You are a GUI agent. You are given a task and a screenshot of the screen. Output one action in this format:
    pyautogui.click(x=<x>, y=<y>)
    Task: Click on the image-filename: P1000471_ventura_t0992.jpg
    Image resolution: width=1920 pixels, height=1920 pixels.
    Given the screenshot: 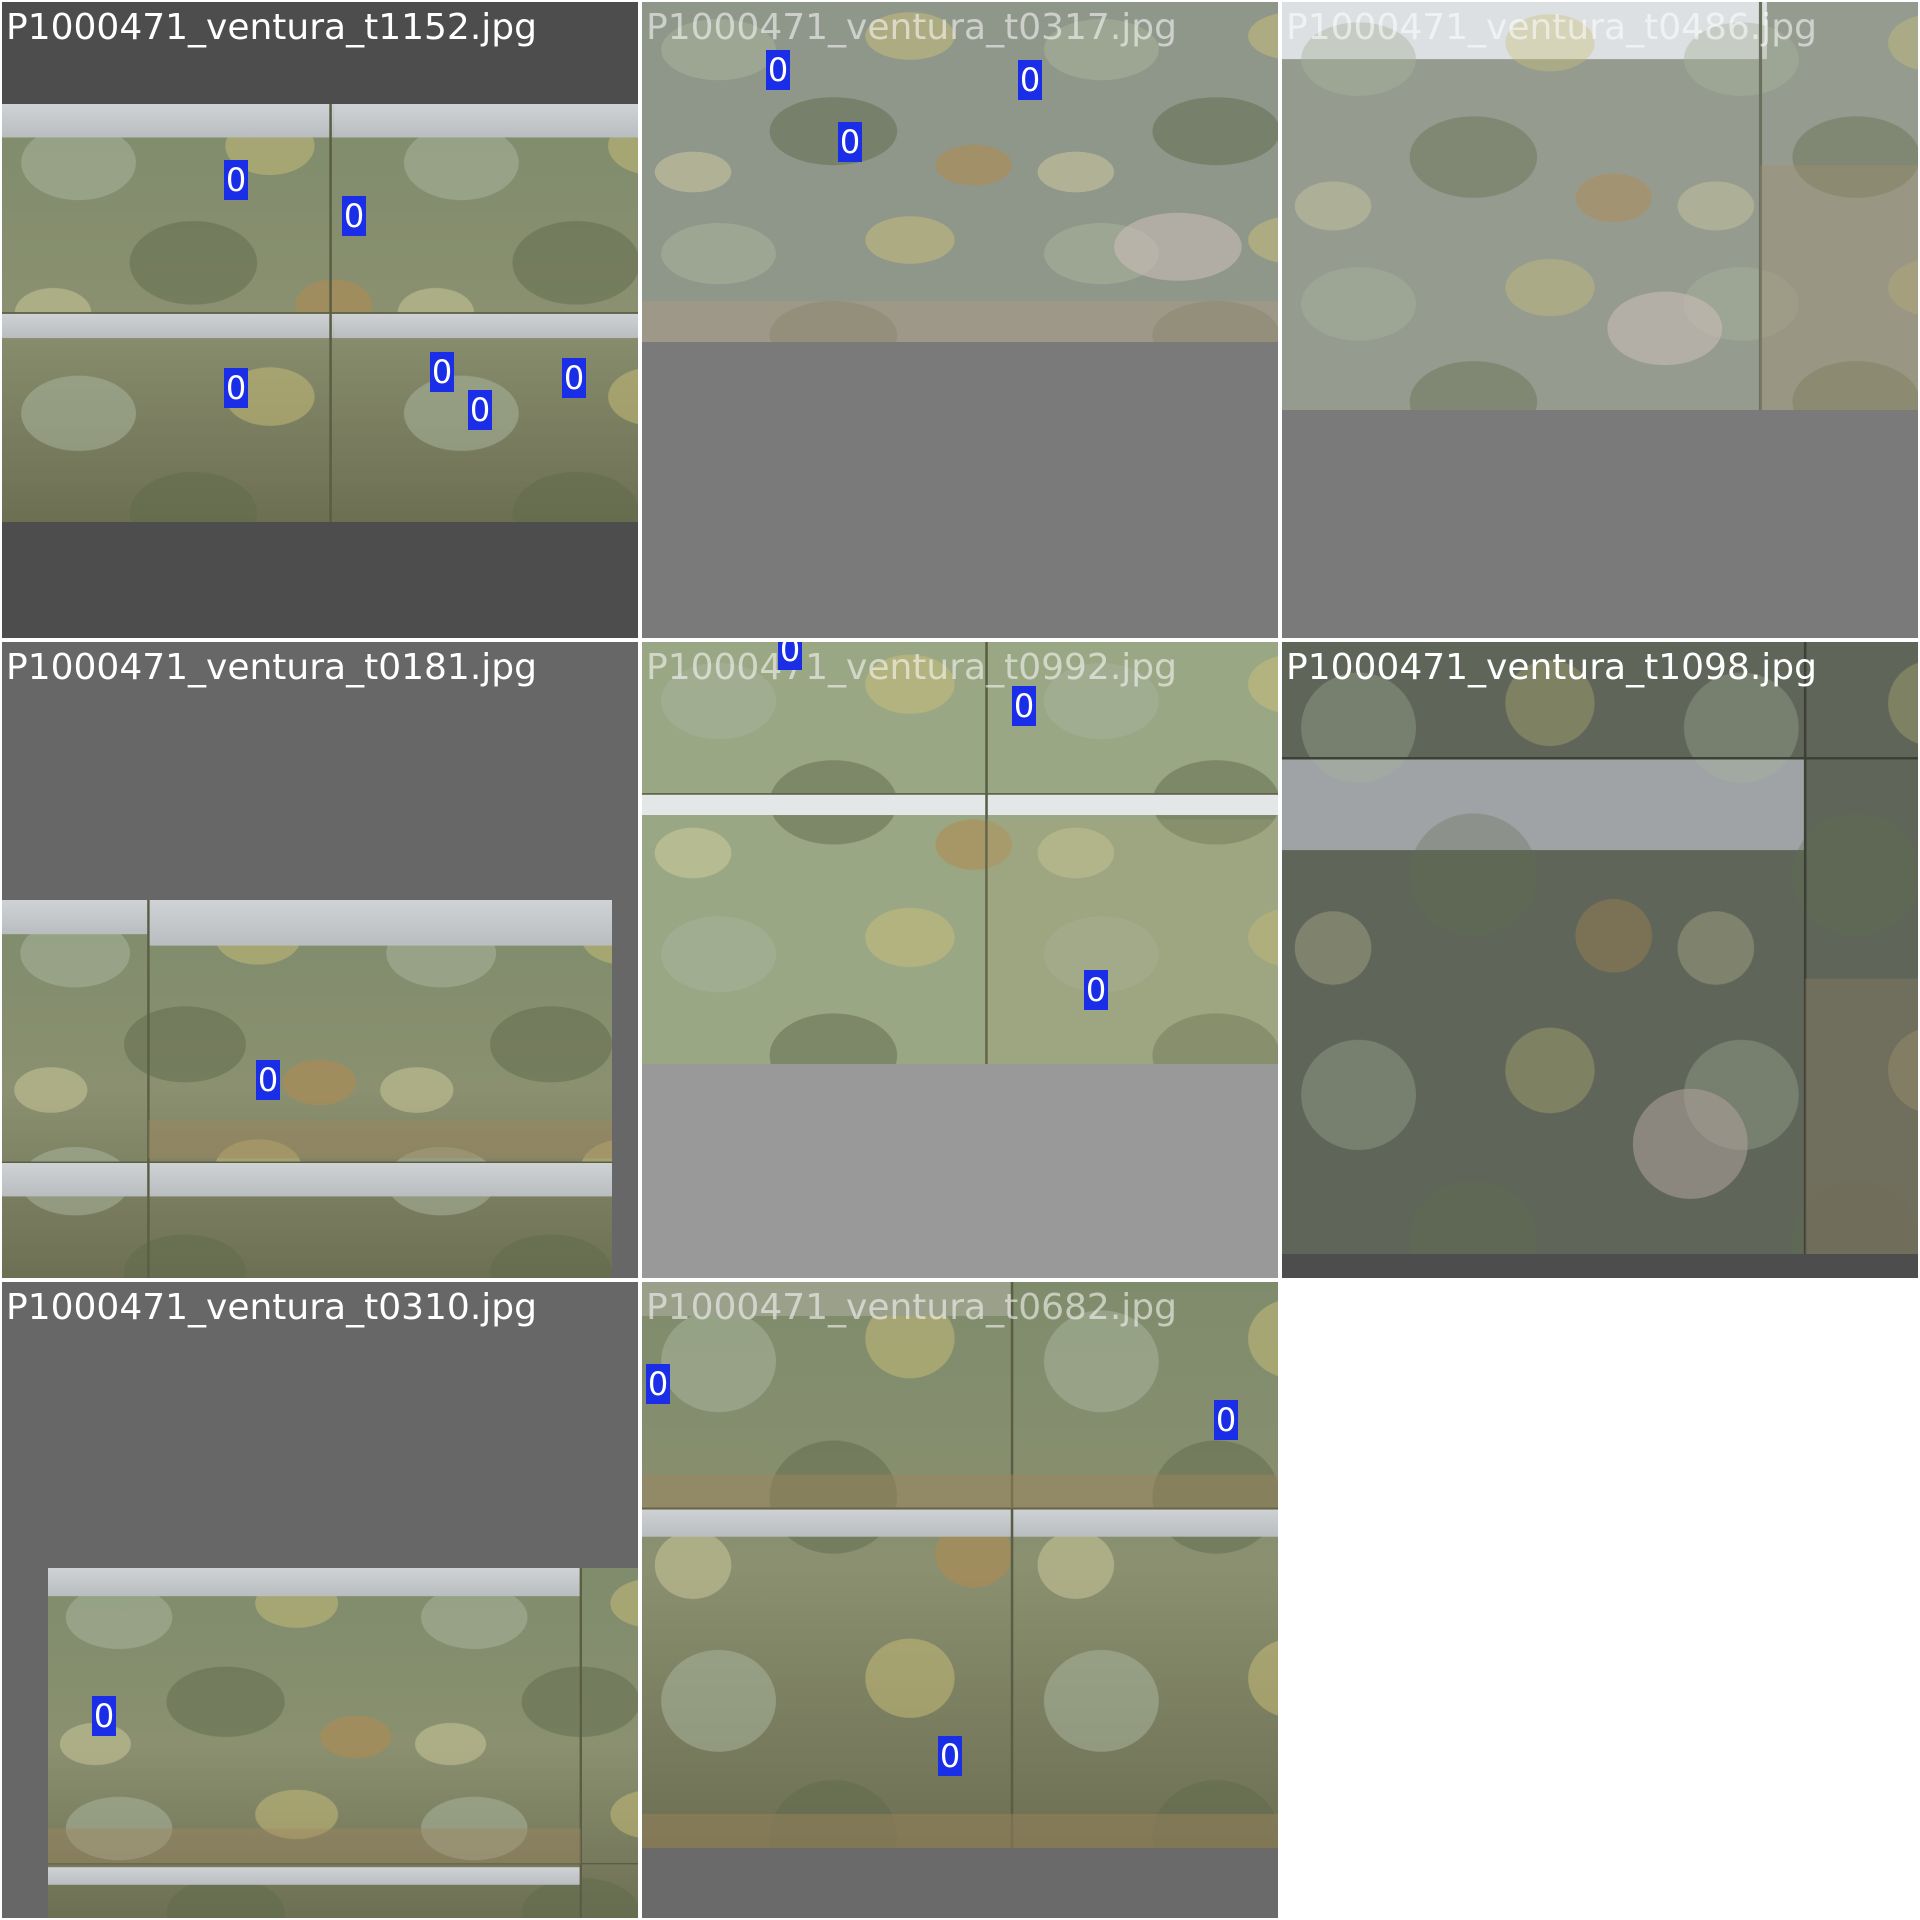 What is the action you would take?
    pyautogui.click(x=911, y=667)
    